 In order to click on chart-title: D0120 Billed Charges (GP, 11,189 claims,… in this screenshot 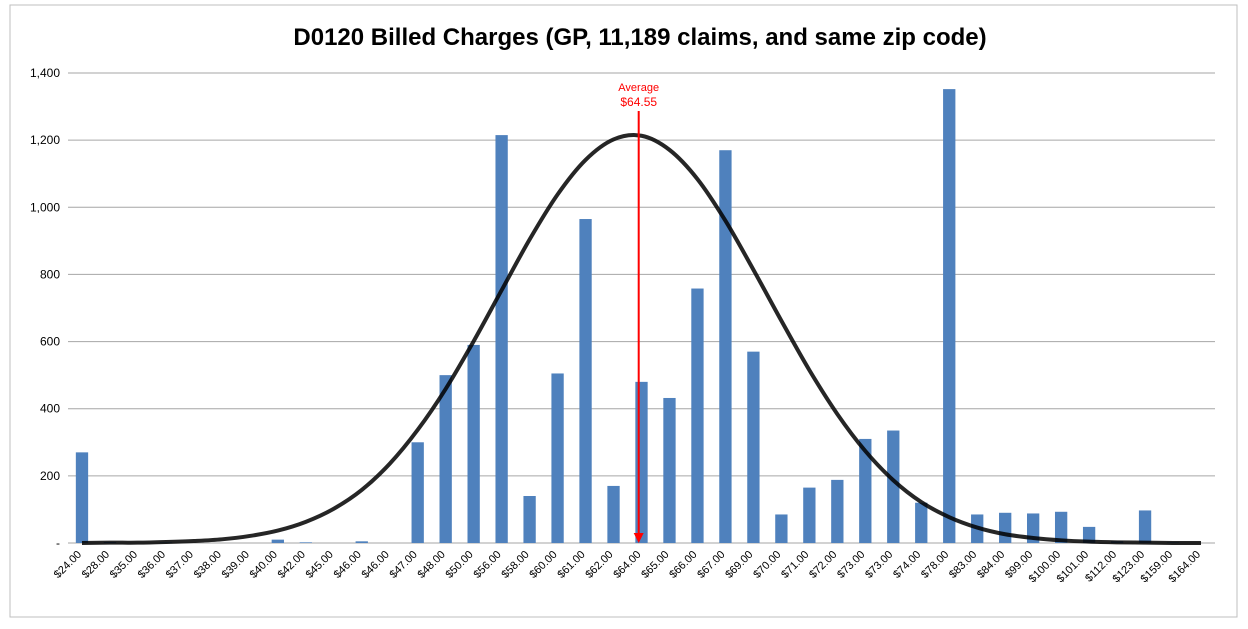, I will do `click(639, 37)`.